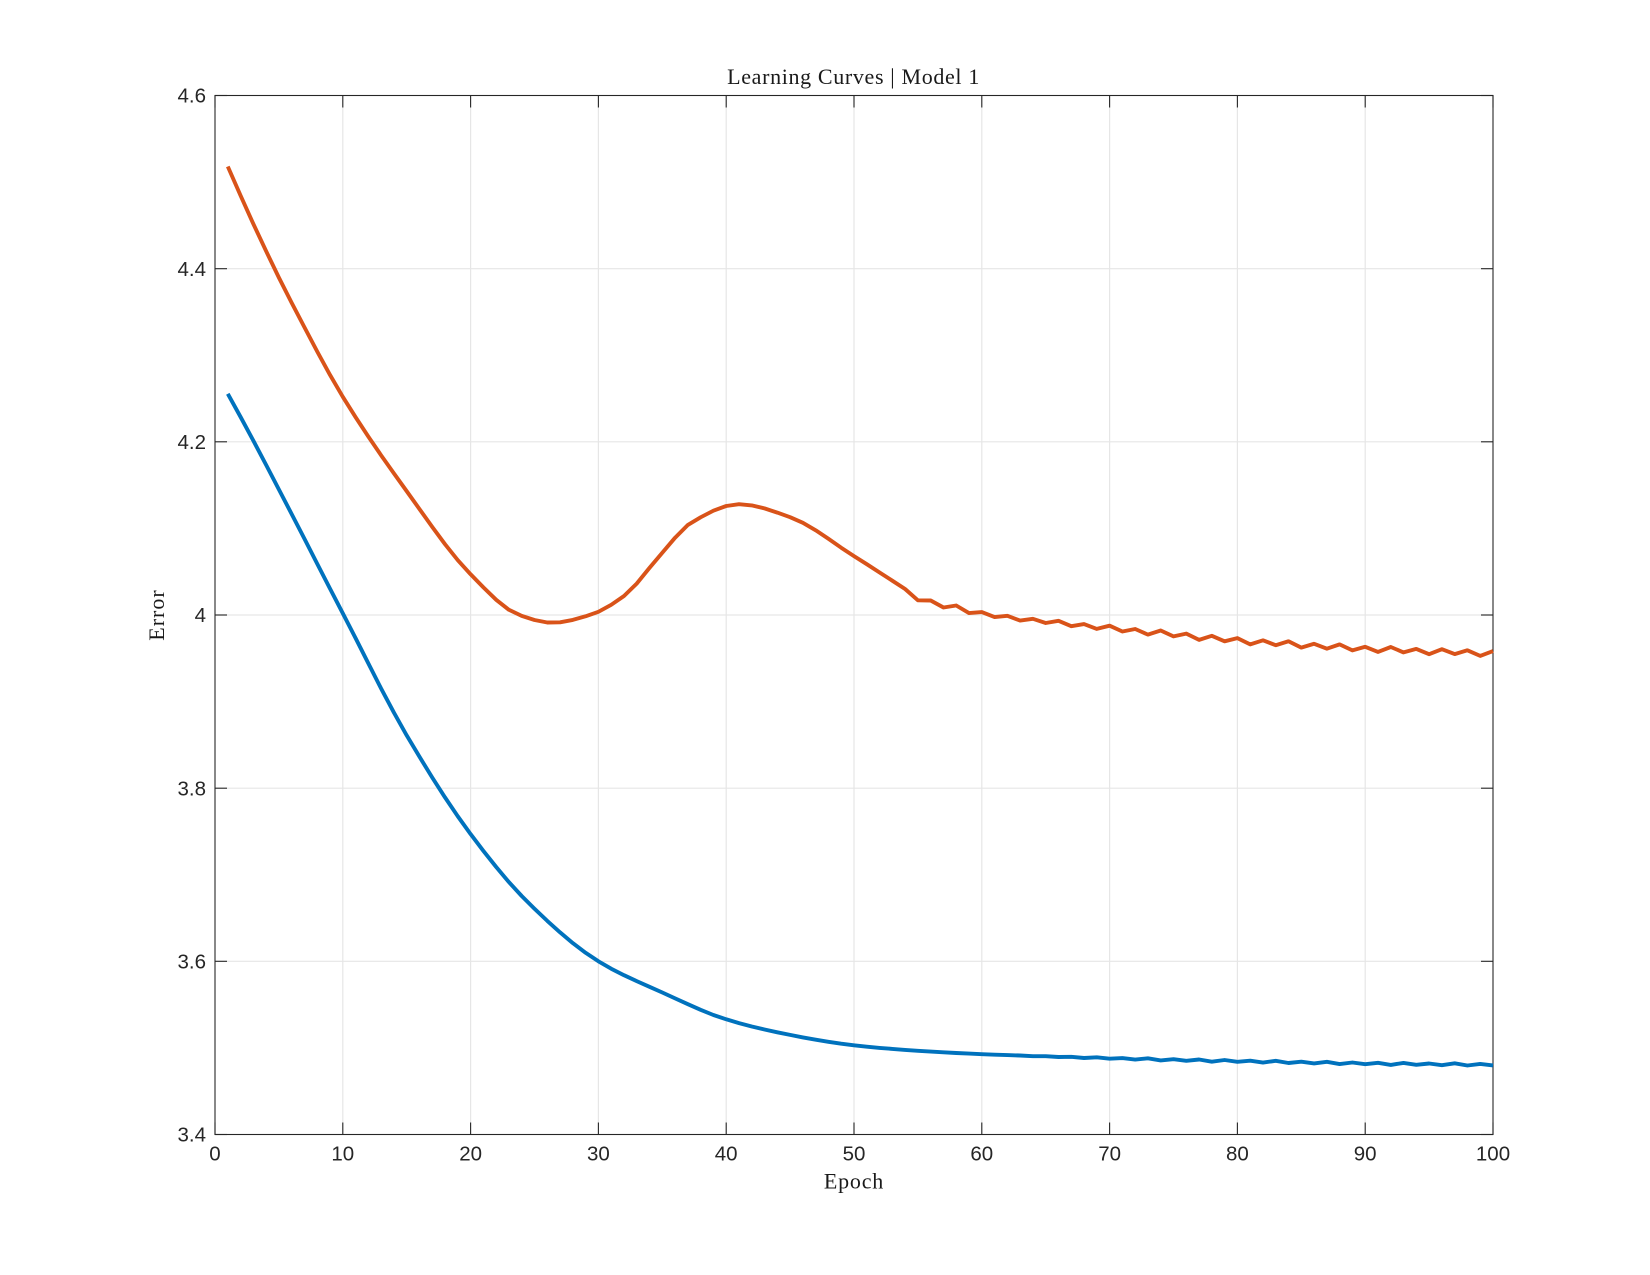 The width and height of the screenshot is (1650, 1275). I want to click on svg-text: 0, so click(214, 1154).